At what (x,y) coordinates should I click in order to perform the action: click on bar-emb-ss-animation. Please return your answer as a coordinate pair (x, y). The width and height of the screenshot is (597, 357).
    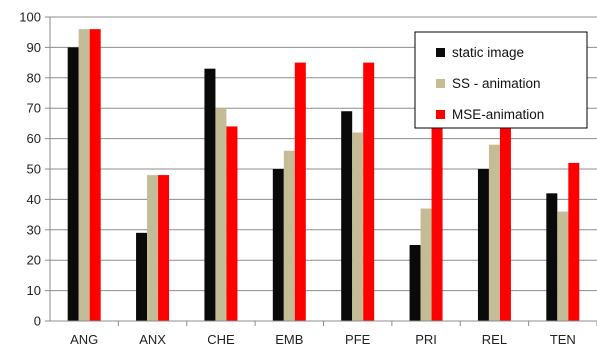
    Looking at the image, I should click on (289, 235).